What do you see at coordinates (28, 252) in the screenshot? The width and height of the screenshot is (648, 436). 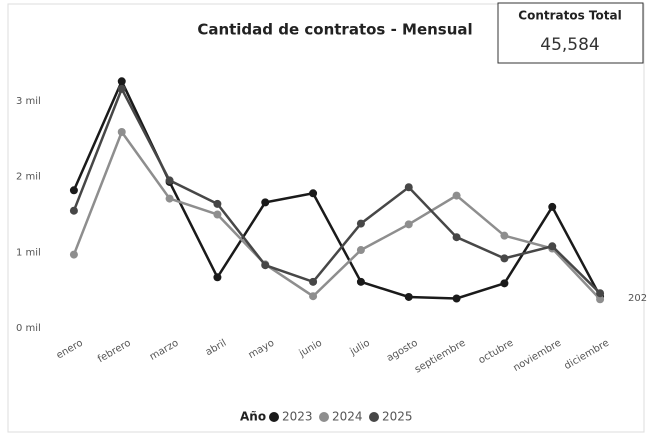 I see `y-tick-label: 1 mil` at bounding box center [28, 252].